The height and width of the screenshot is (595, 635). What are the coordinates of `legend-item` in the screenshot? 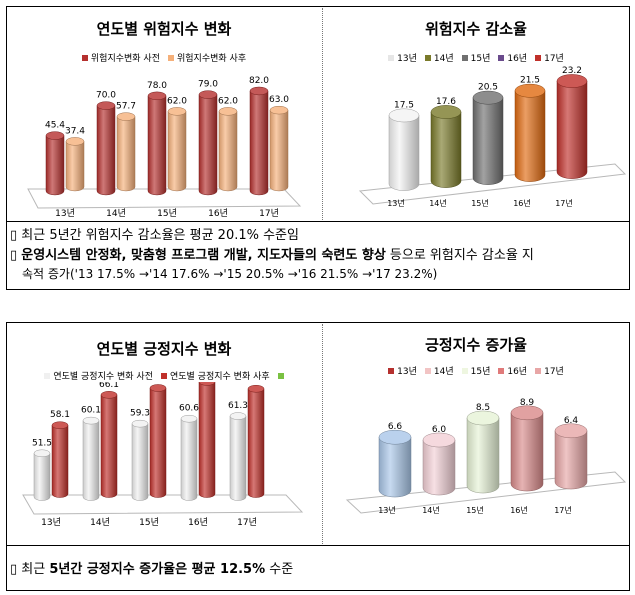 It's located at (280, 375).